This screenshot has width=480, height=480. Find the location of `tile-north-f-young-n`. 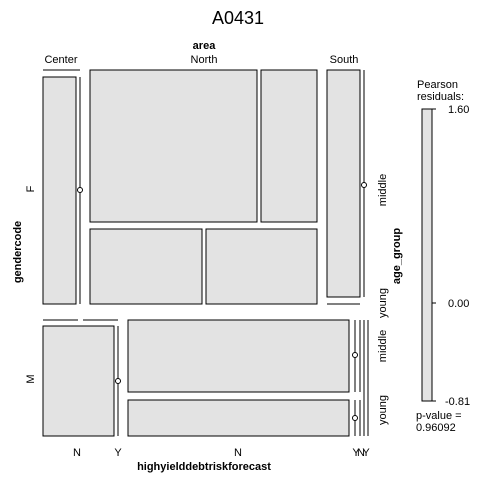

tile-north-f-young-n is located at coordinates (146, 266).